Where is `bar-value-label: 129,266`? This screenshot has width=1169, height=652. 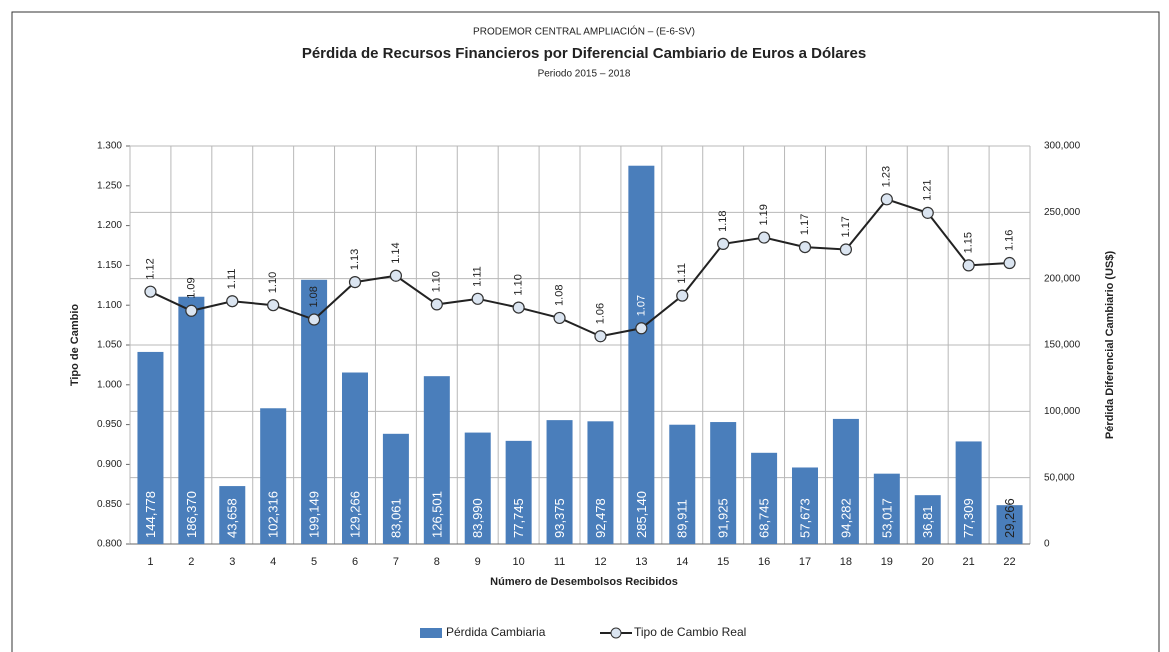
bar-value-label: 129,266 is located at coordinates (354, 514).